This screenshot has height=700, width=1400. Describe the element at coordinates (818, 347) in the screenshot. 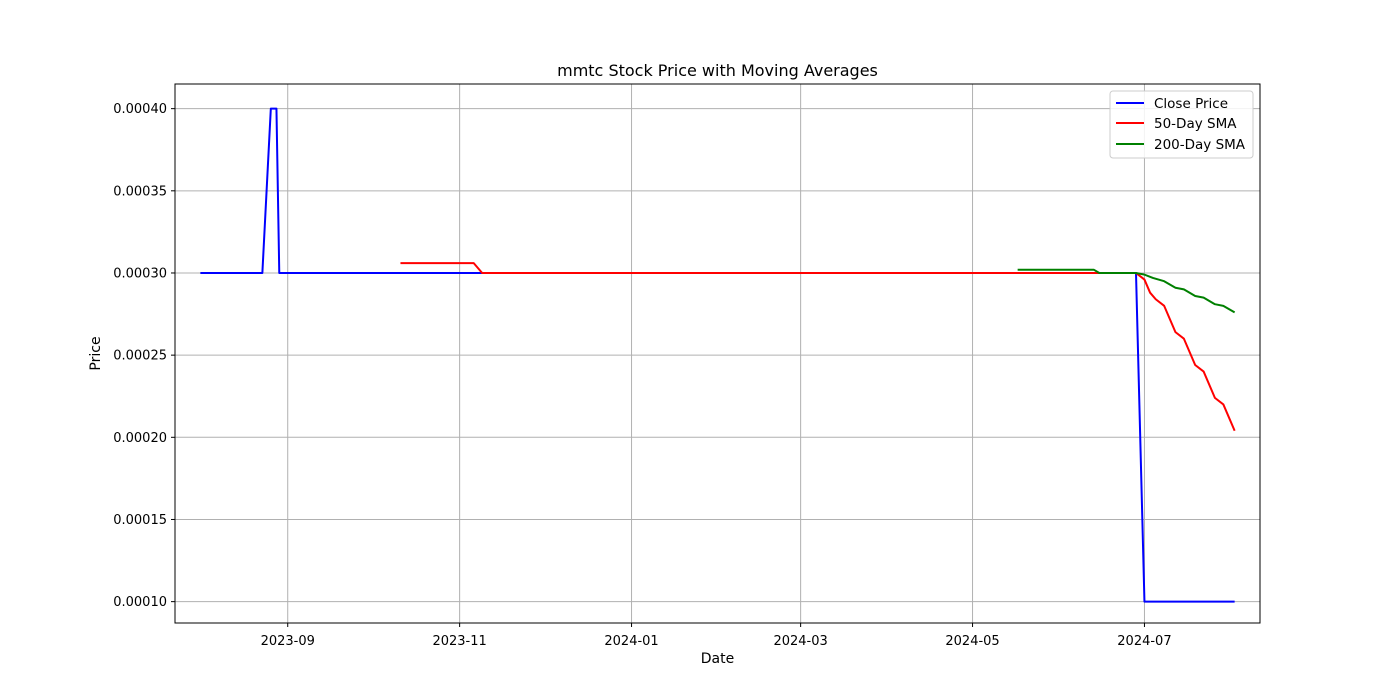

I see `series-line-50-day-sma` at that location.